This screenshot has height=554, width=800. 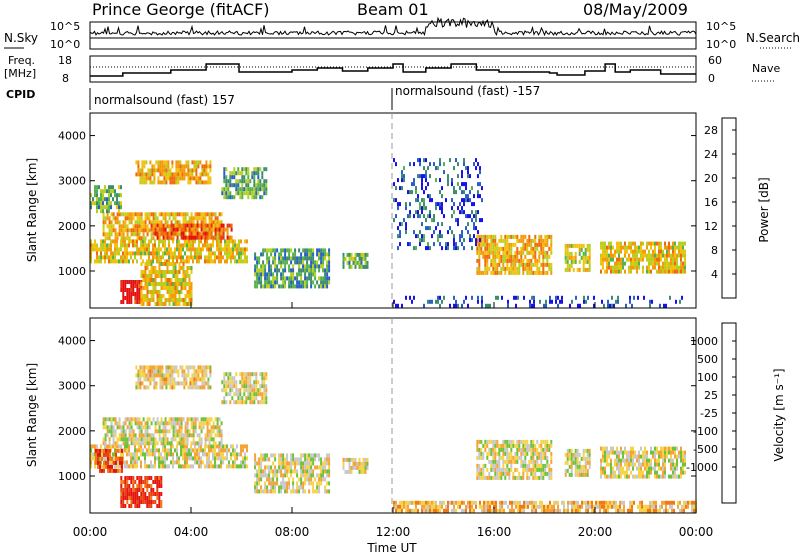 What do you see at coordinates (711, 130) in the screenshot?
I see `power-colorbar-tick-label: 28` at bounding box center [711, 130].